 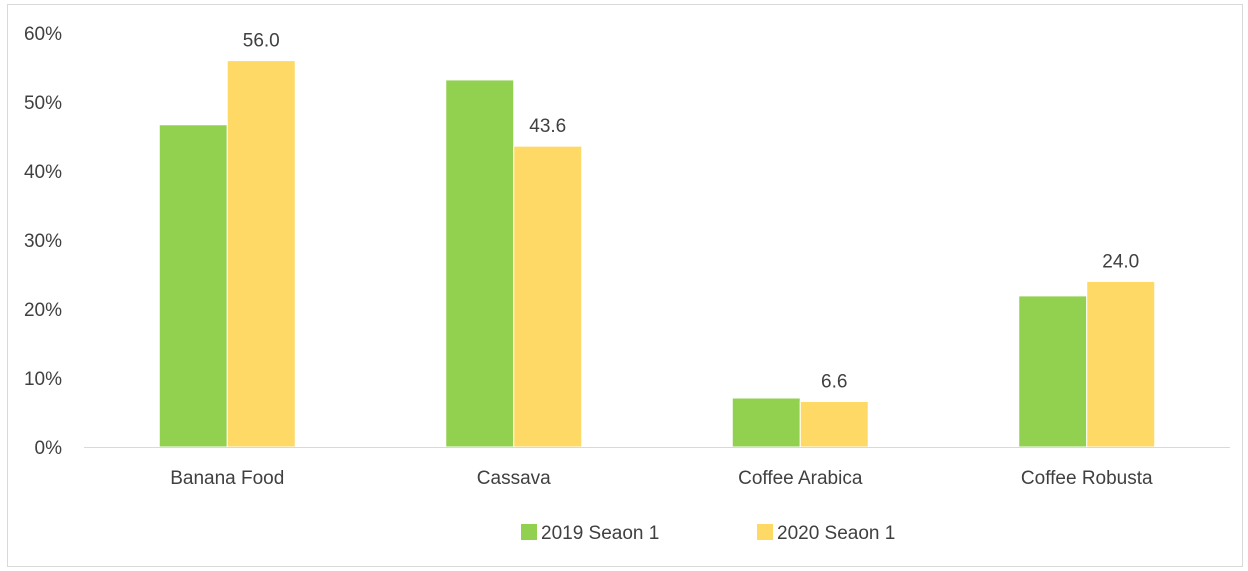 I want to click on y-tick-label: 20%, so click(x=43, y=310).